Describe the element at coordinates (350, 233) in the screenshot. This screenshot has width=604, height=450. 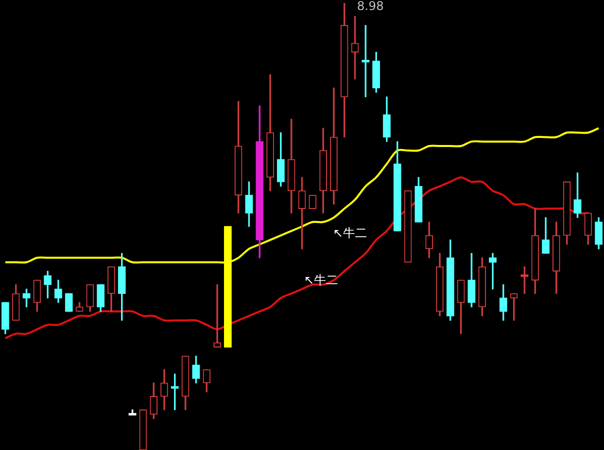
I see `annotation: ↖牛二` at that location.